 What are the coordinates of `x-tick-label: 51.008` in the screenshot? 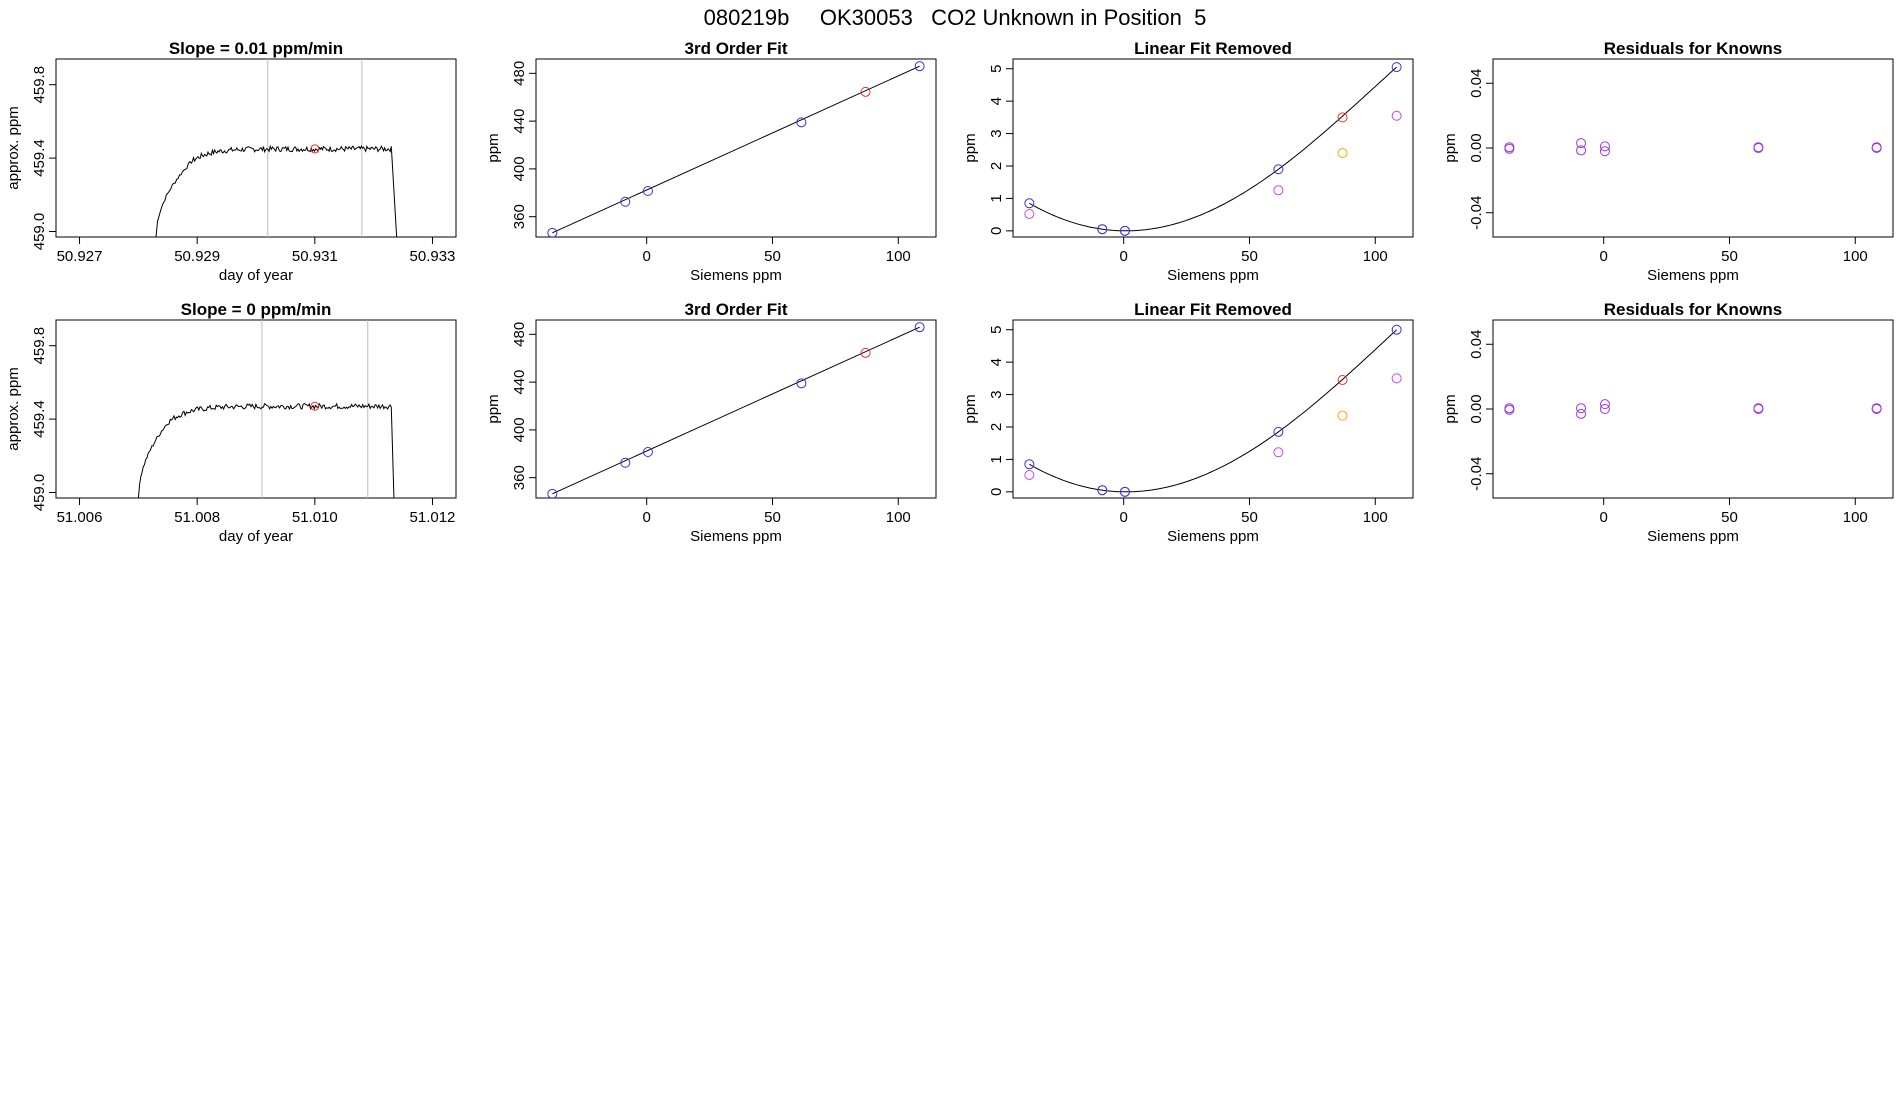 It's located at (197, 517).